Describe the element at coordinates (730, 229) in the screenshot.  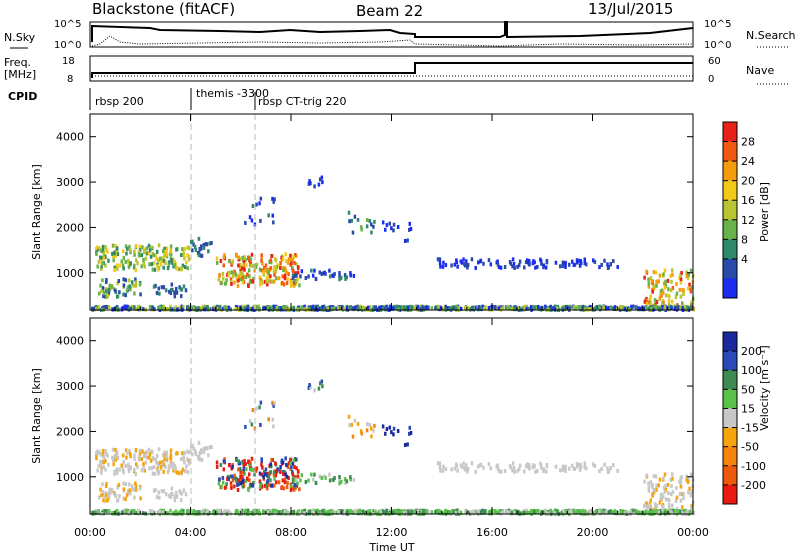
I see `colorbar-swatch` at that location.